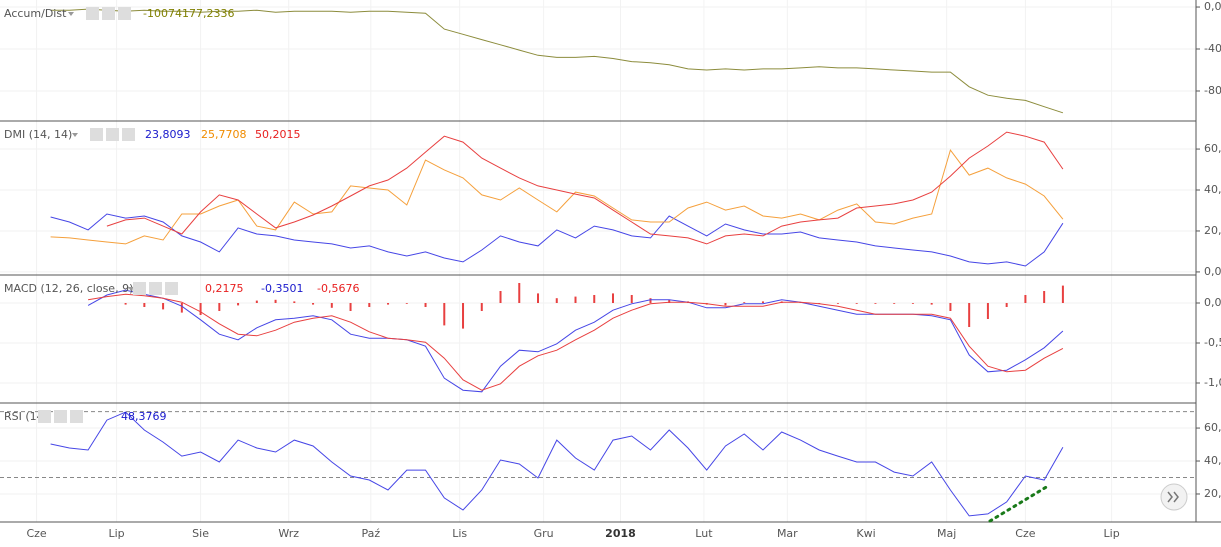  I want to click on x-tick-label: Lut, so click(704, 533).